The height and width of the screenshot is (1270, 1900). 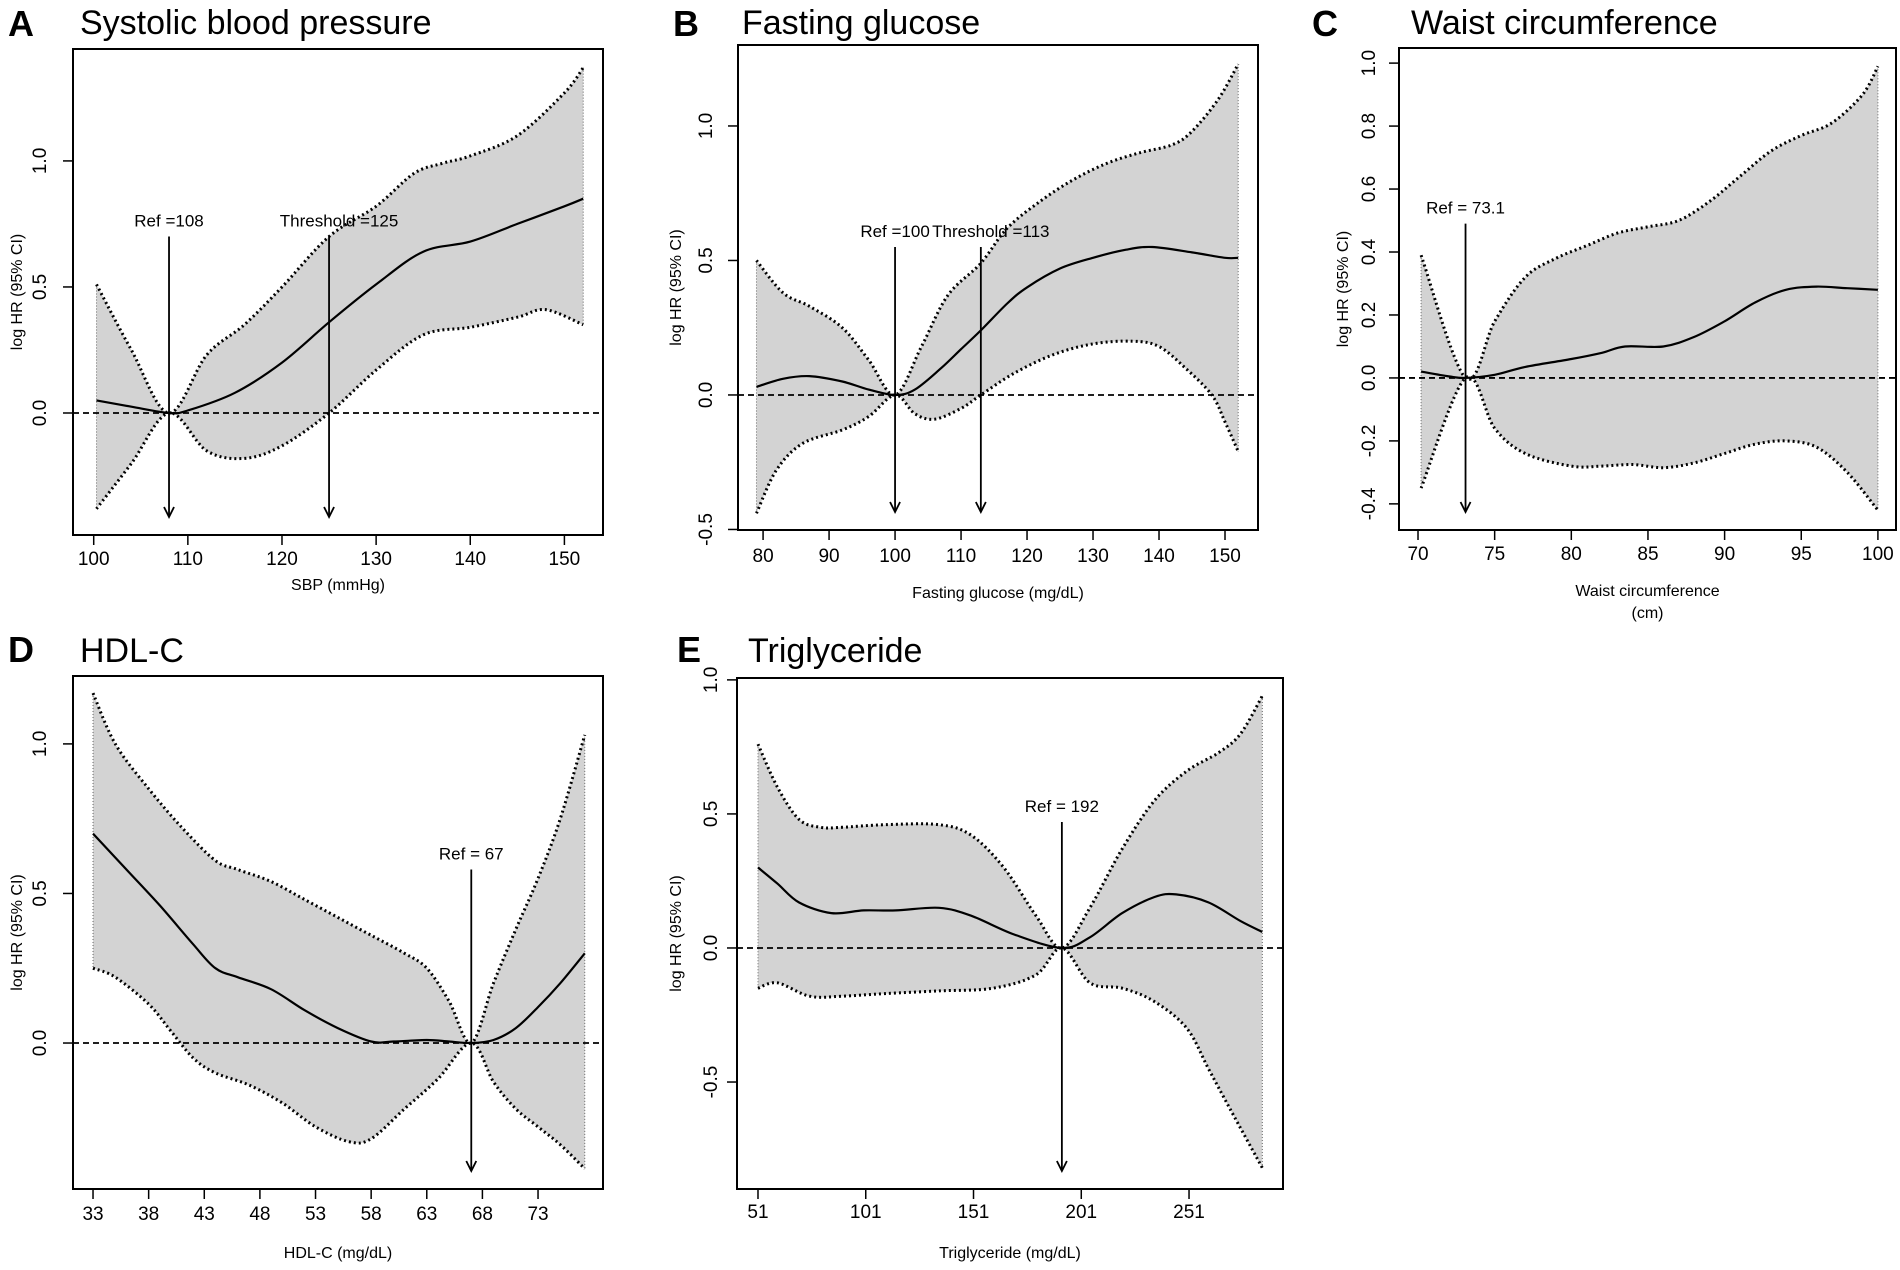 What do you see at coordinates (338, 1253) in the screenshot?
I see `x-axis-label: HDL-C (mg/dL)` at bounding box center [338, 1253].